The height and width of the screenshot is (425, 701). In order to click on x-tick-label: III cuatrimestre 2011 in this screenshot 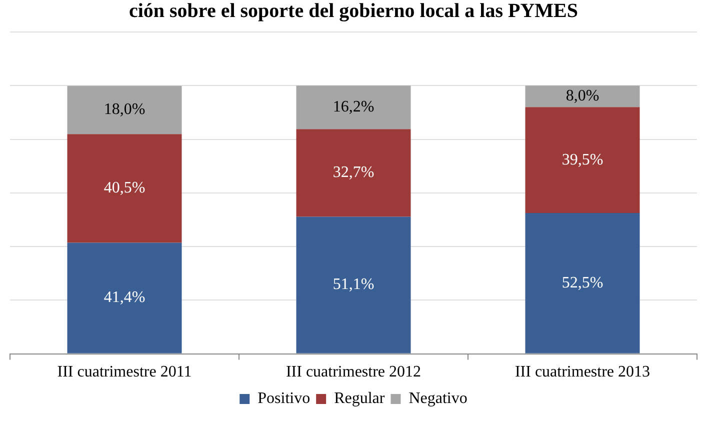, I will do `click(124, 372)`.